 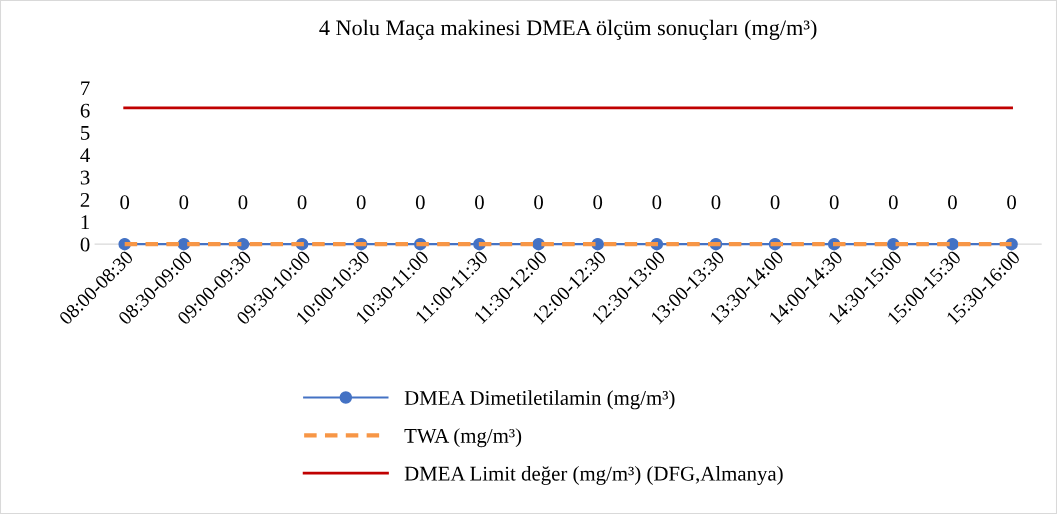 What do you see at coordinates (539, 400) in the screenshot?
I see `legend-label: DMEA Dimetiletilamin (mg/m³)` at bounding box center [539, 400].